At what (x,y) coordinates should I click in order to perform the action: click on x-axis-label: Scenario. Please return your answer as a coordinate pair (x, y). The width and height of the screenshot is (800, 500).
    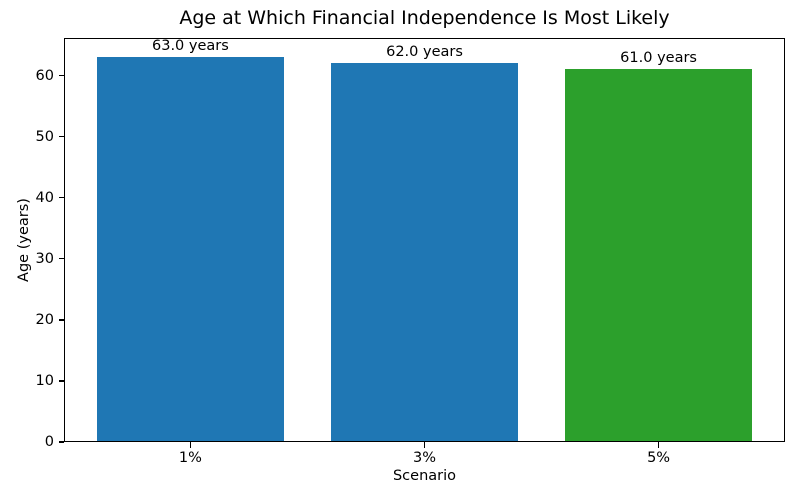
    Looking at the image, I should click on (424, 476).